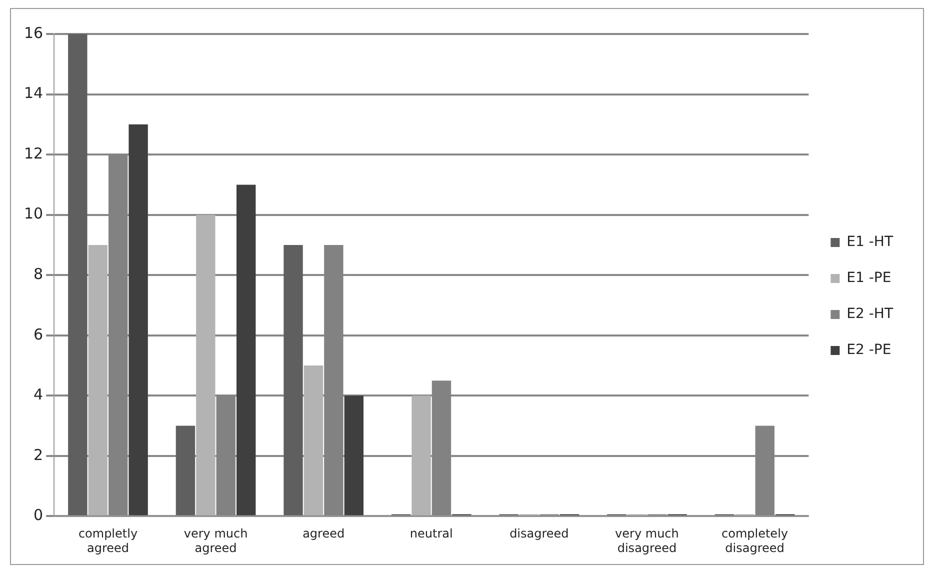 This screenshot has height=571, width=930. I want to click on y-tick-label: 10, so click(34, 213).